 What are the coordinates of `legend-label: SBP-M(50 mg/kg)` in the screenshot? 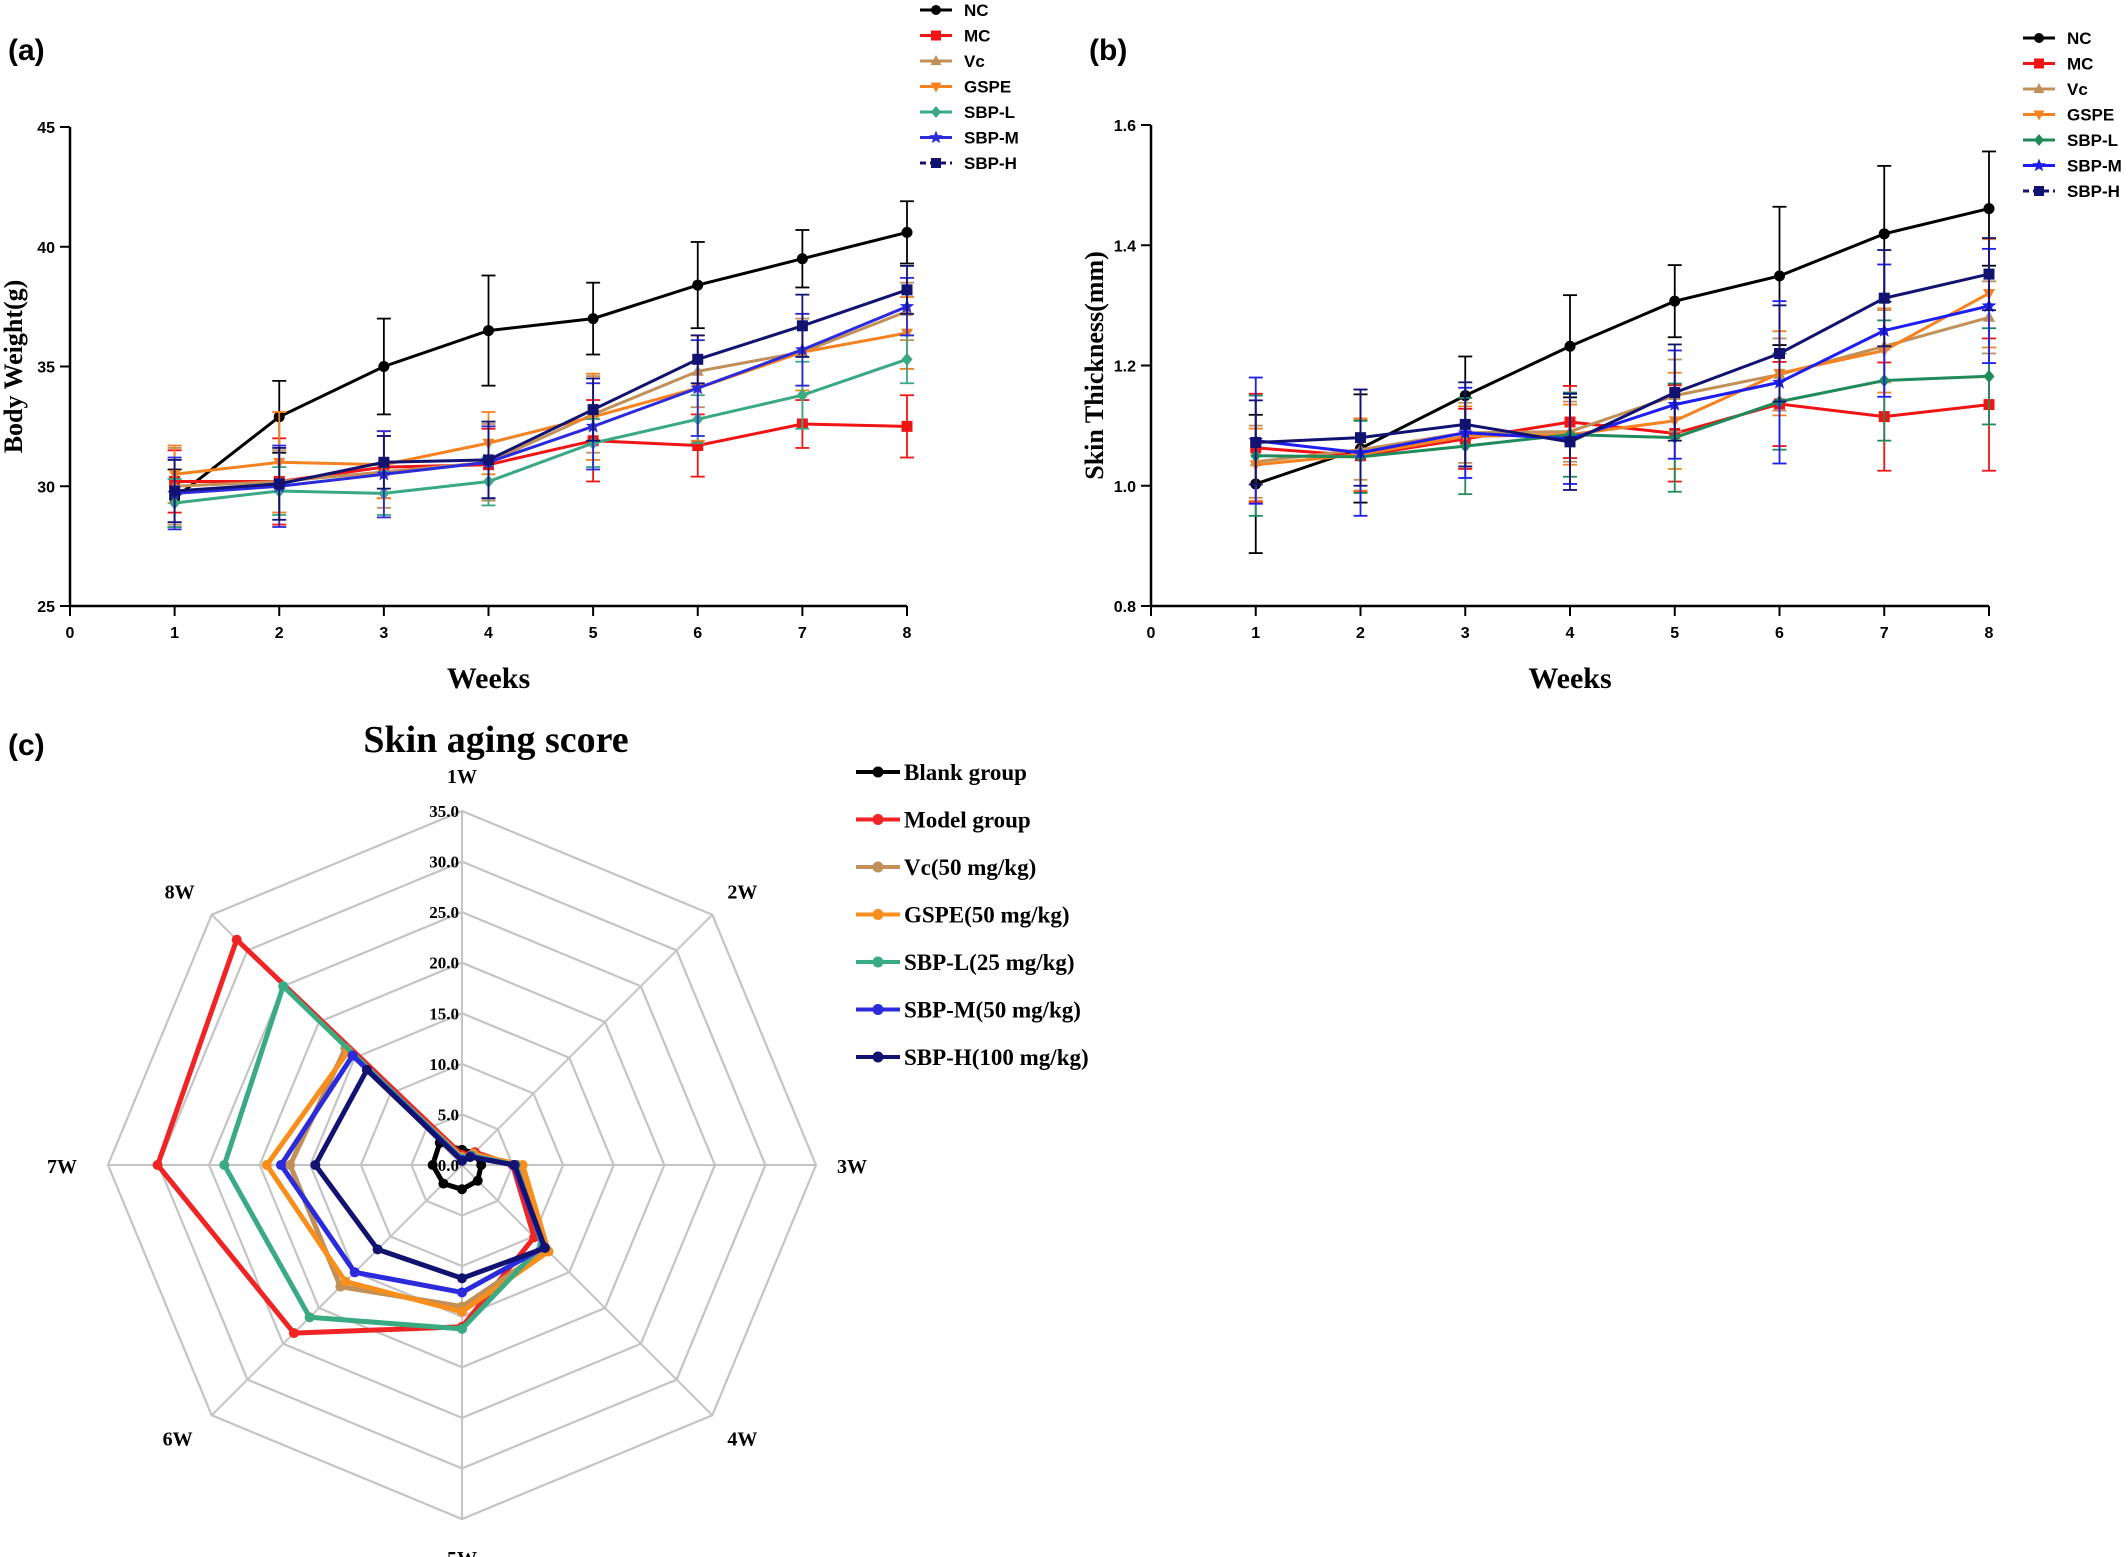 It's located at (992, 1010).